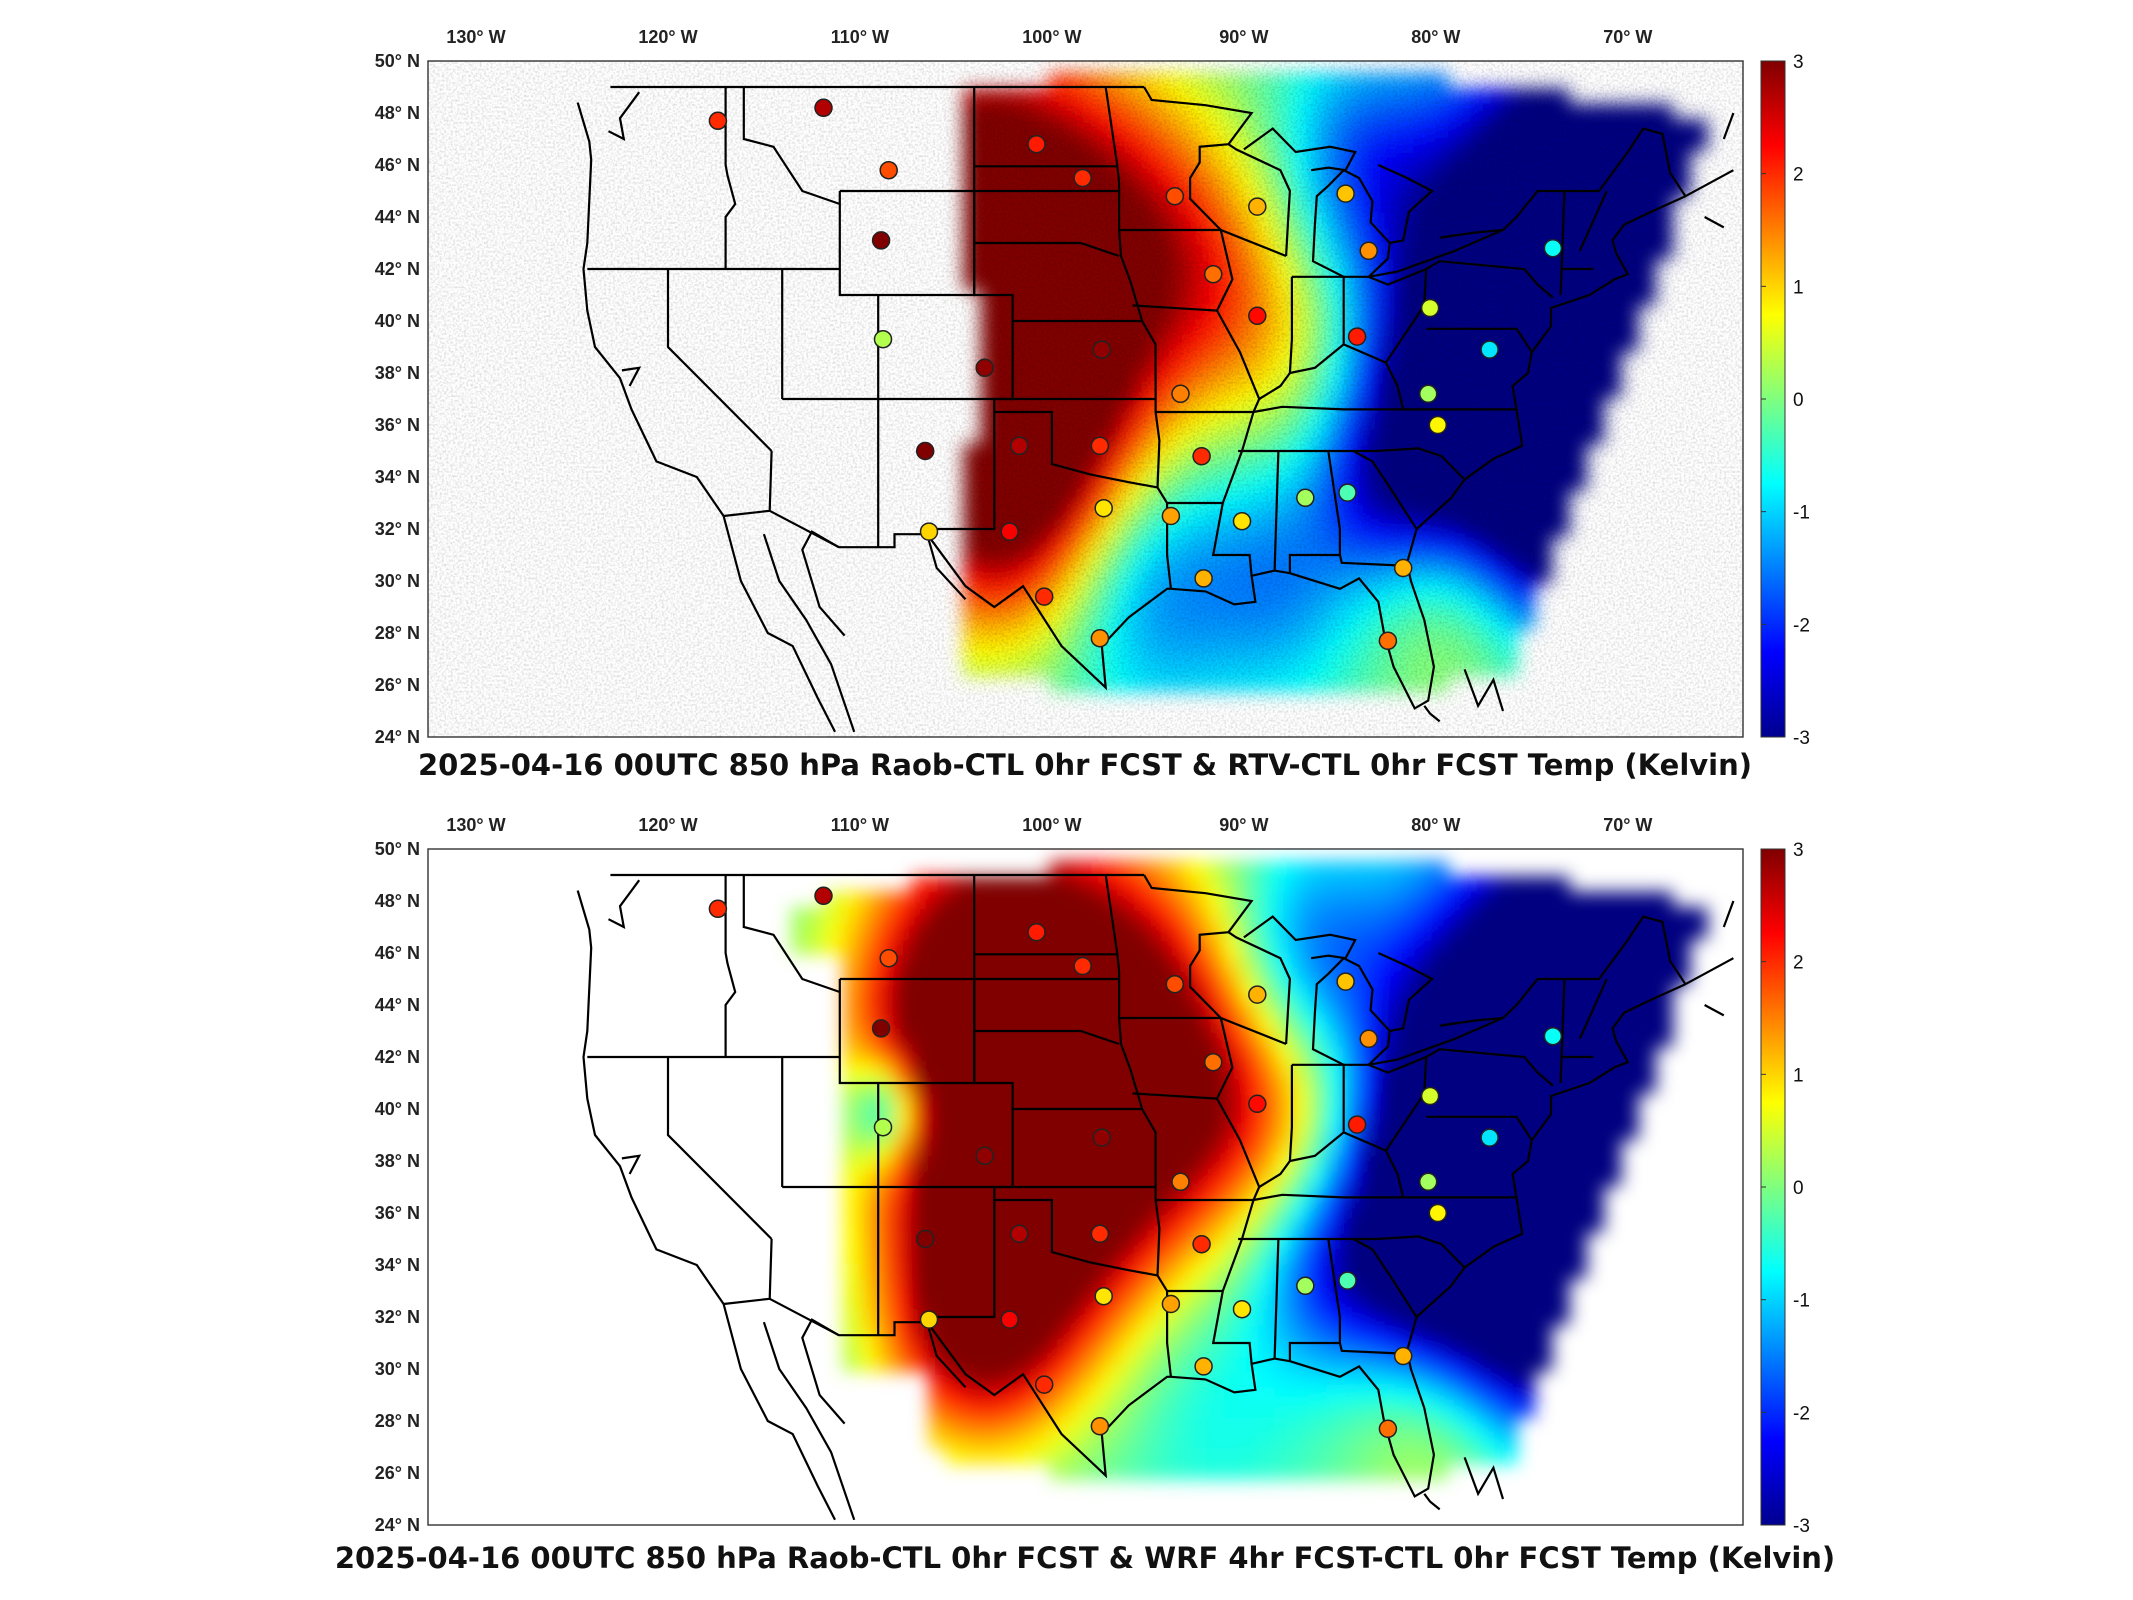 This screenshot has height=1600, width=2133. What do you see at coordinates (1785, 1188) in the screenshot?
I see `colorbar-tick-labels: 3 2 1 0 -1 -2 -3` at bounding box center [1785, 1188].